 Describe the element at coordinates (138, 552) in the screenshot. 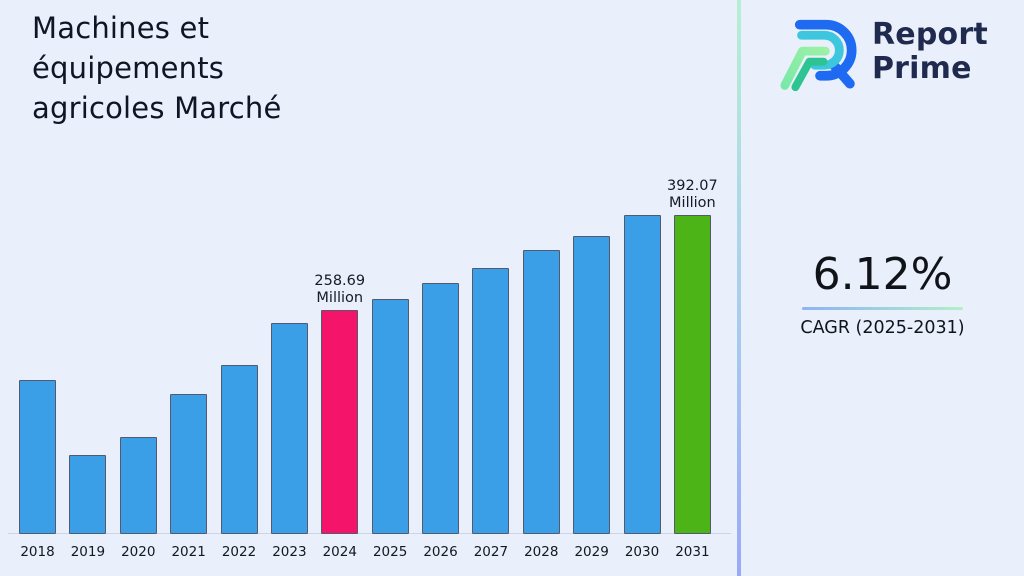

I see `x-tick-label-2020: 2020` at that location.